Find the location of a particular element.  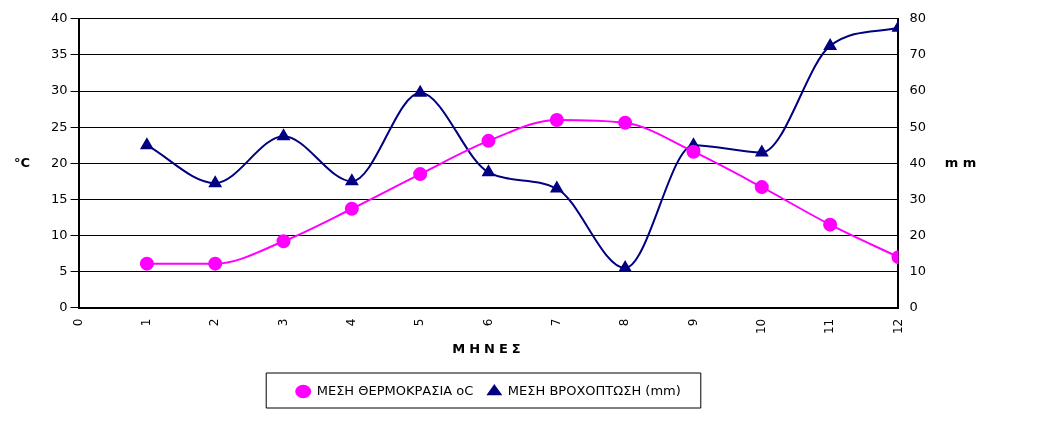

x-tick-label: 1 is located at coordinates (145, 322).